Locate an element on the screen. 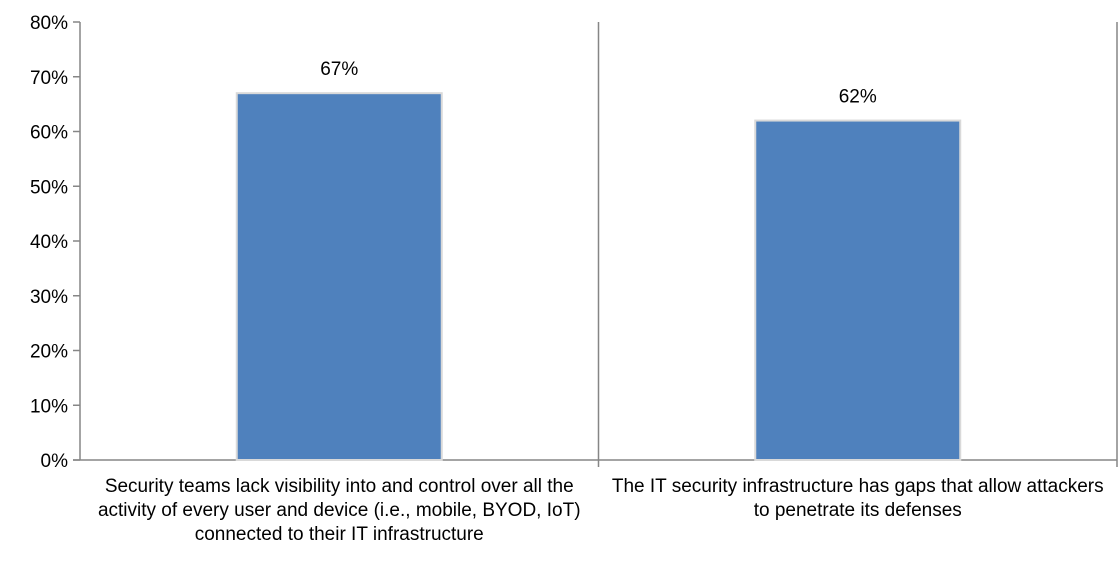 The width and height of the screenshot is (1119, 580). data-label: 67% is located at coordinates (339, 69).